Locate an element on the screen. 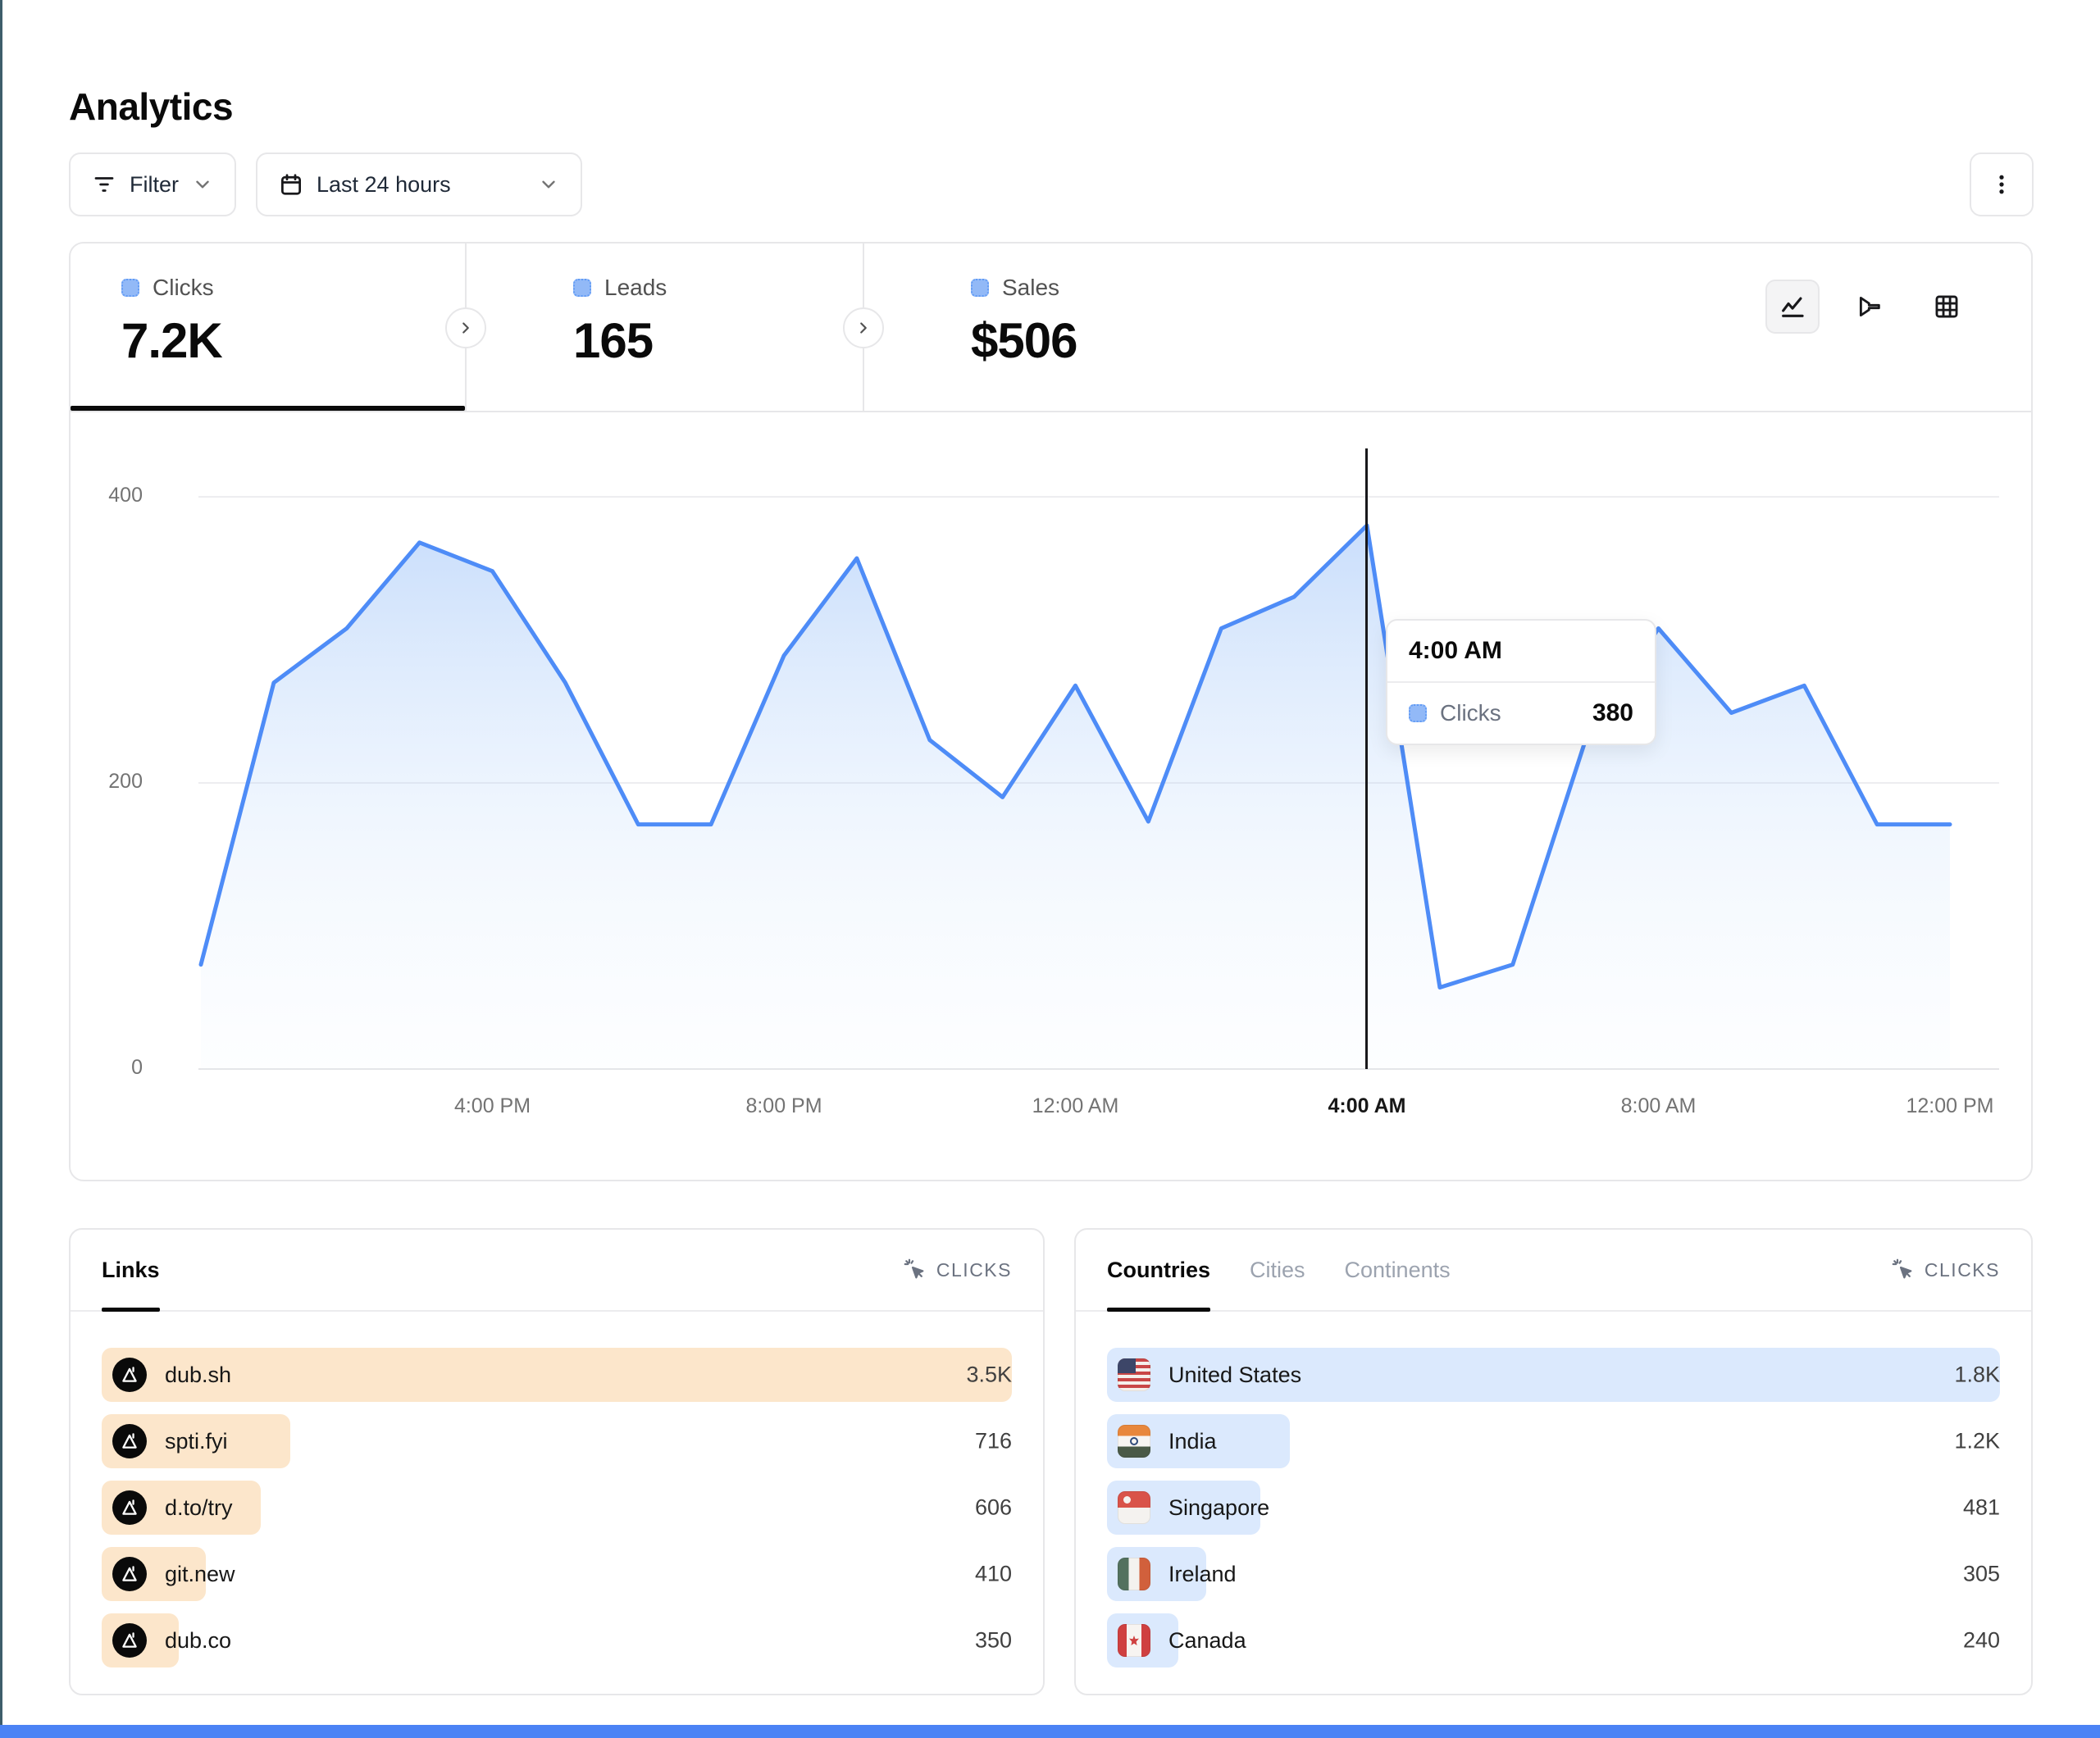 This screenshot has width=2100, height=1738. clicks-legend-swatch is located at coordinates (130, 288).